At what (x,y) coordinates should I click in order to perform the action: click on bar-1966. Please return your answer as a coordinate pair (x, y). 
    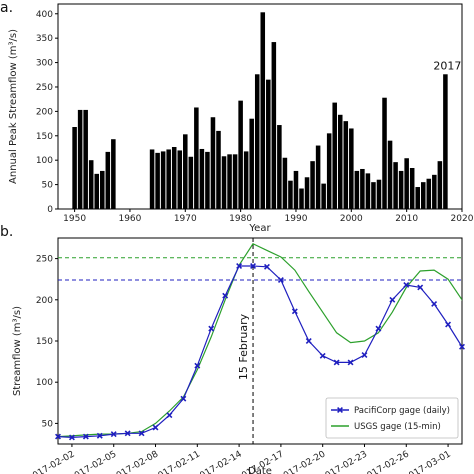
    Looking at the image, I should click on (163, 180).